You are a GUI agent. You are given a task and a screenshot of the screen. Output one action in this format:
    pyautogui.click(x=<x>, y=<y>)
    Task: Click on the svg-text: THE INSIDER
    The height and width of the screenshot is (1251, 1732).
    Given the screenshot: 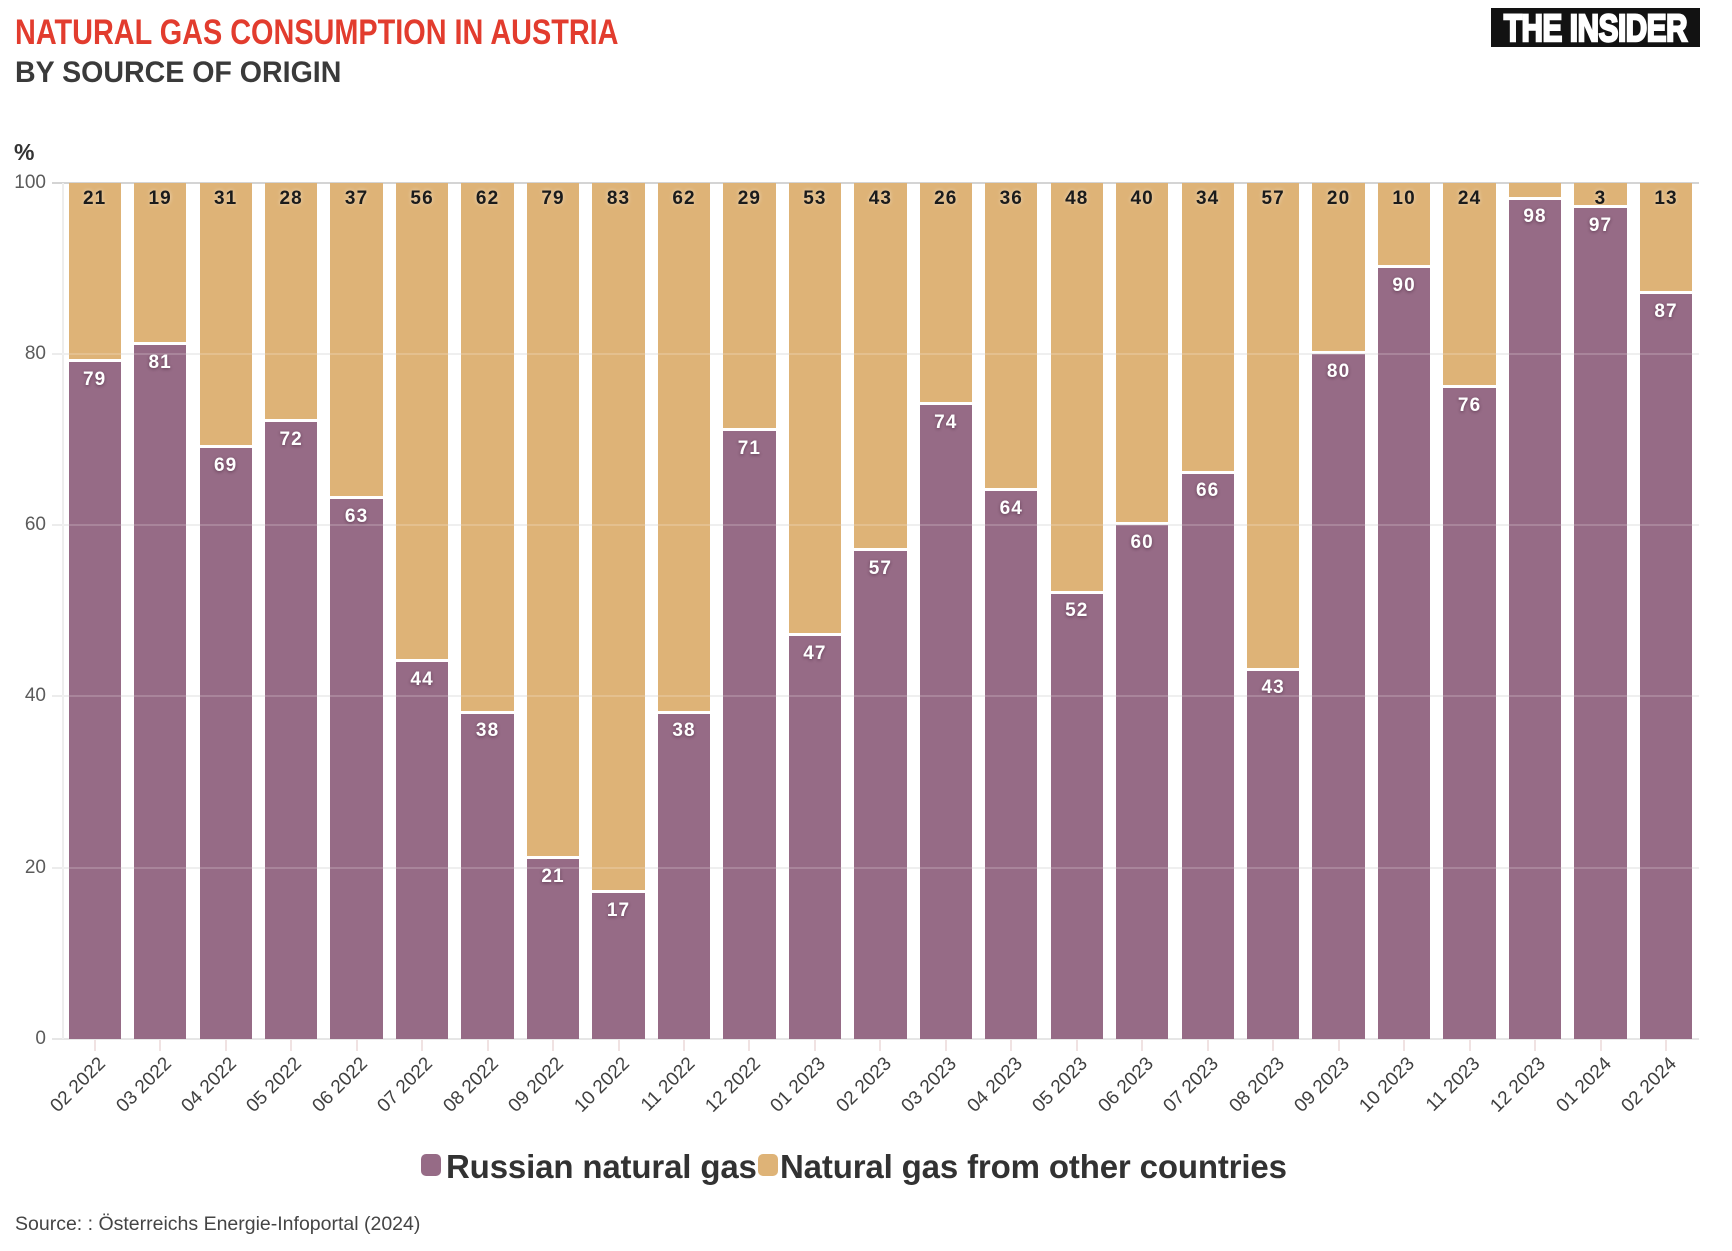 What is the action you would take?
    pyautogui.click(x=1595, y=27)
    